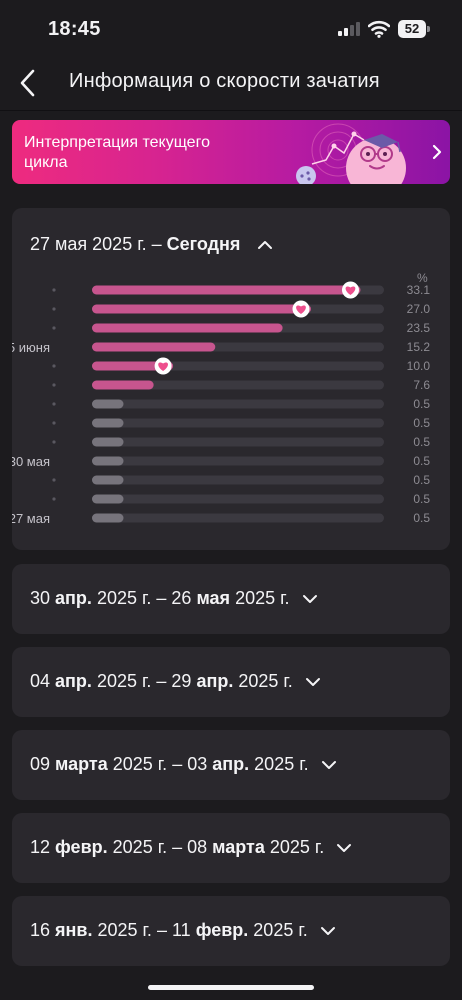 This screenshot has width=462, height=1000. I want to click on status-bar: 18:45 52, so click(231, 30).